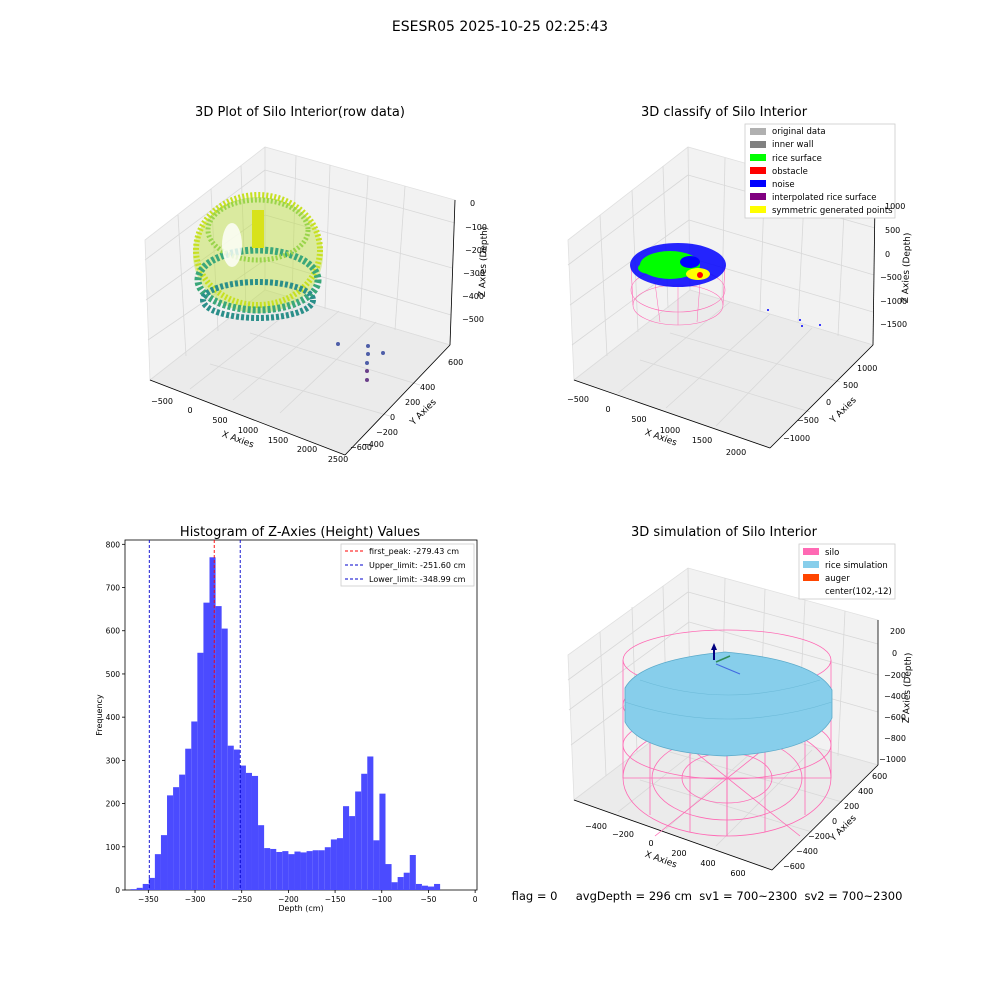  I want to click on histogram-bars, so click(285, 723).